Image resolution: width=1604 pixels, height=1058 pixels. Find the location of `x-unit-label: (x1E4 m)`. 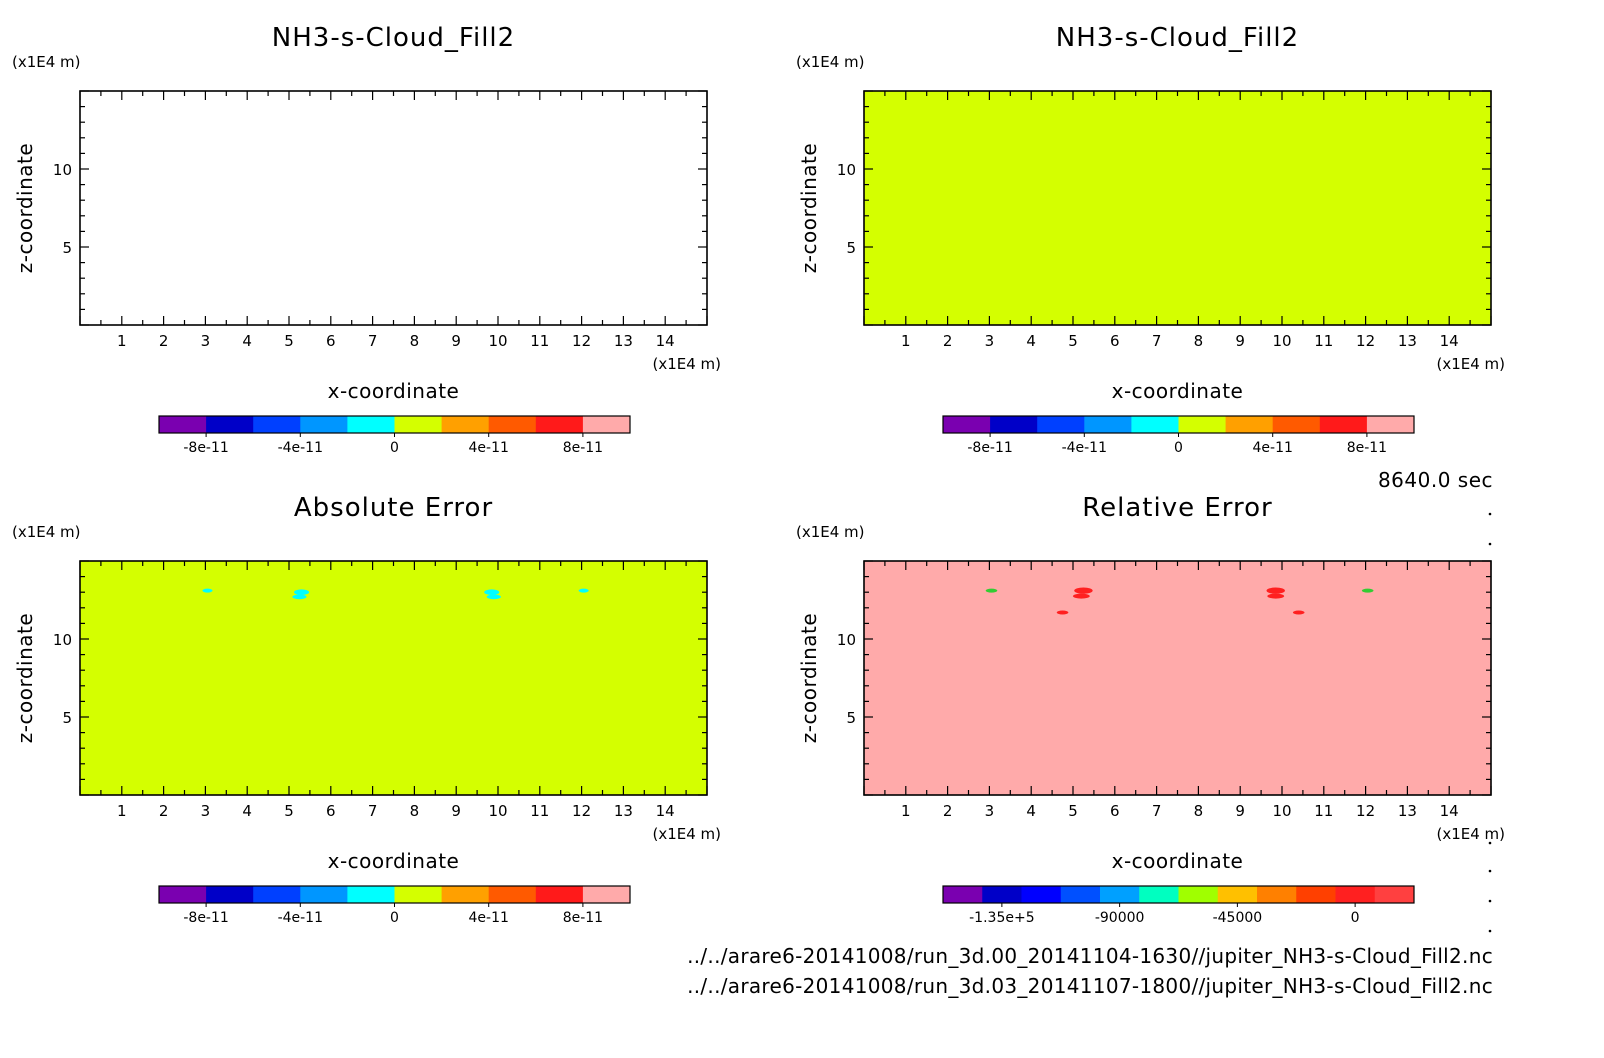

x-unit-label: (x1E4 m) is located at coordinates (686, 364).